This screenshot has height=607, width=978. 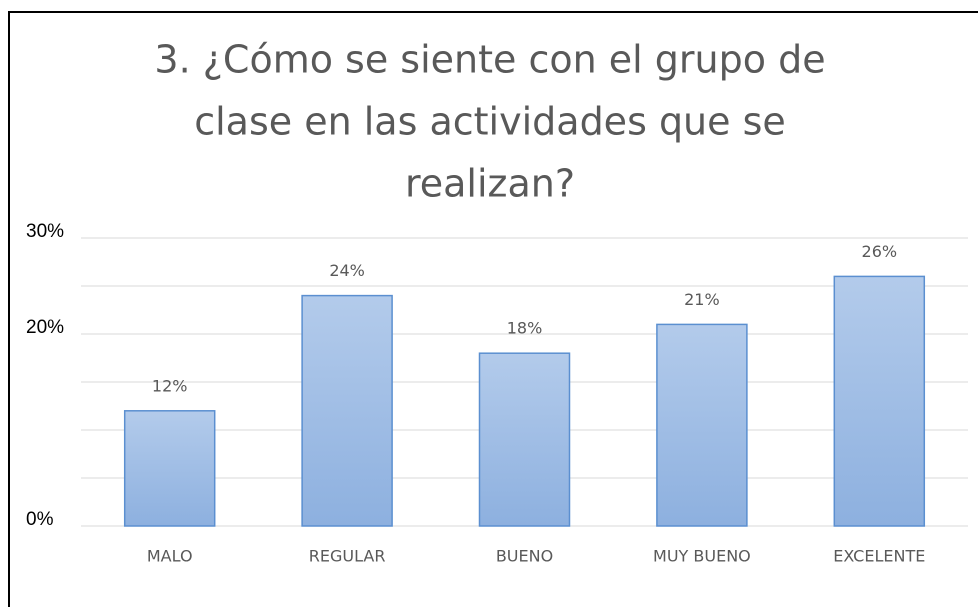 What do you see at coordinates (525, 328) in the screenshot?
I see `data-label: 18%` at bounding box center [525, 328].